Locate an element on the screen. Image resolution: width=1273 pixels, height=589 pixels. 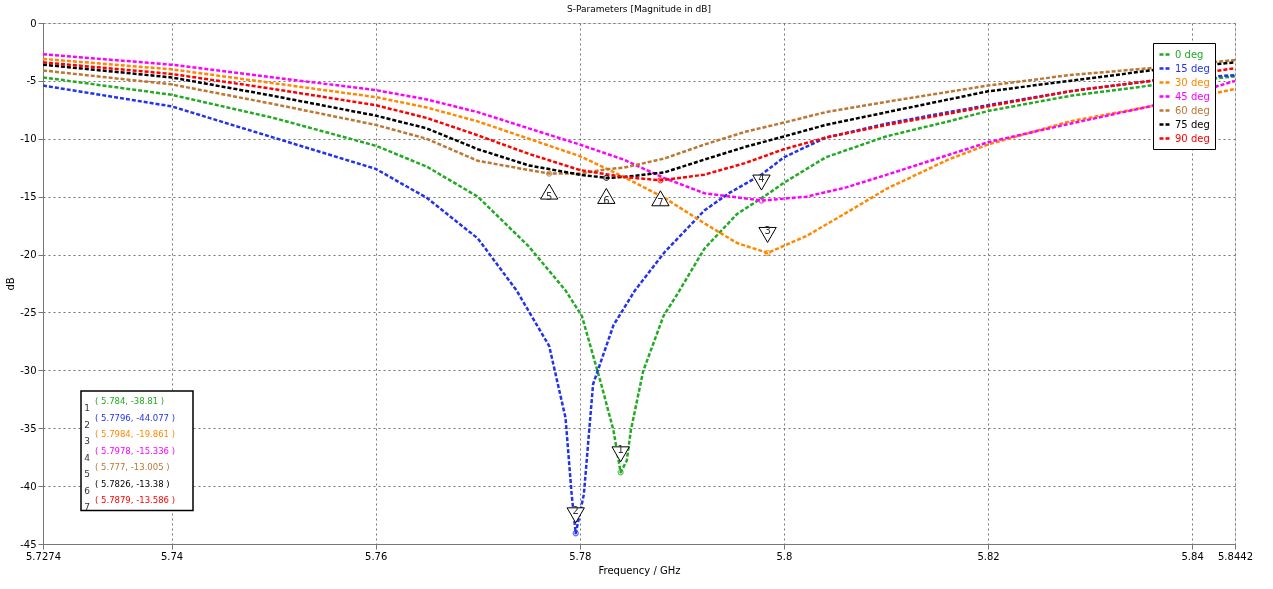
legend-label: 75 deg is located at coordinates (1192, 124).